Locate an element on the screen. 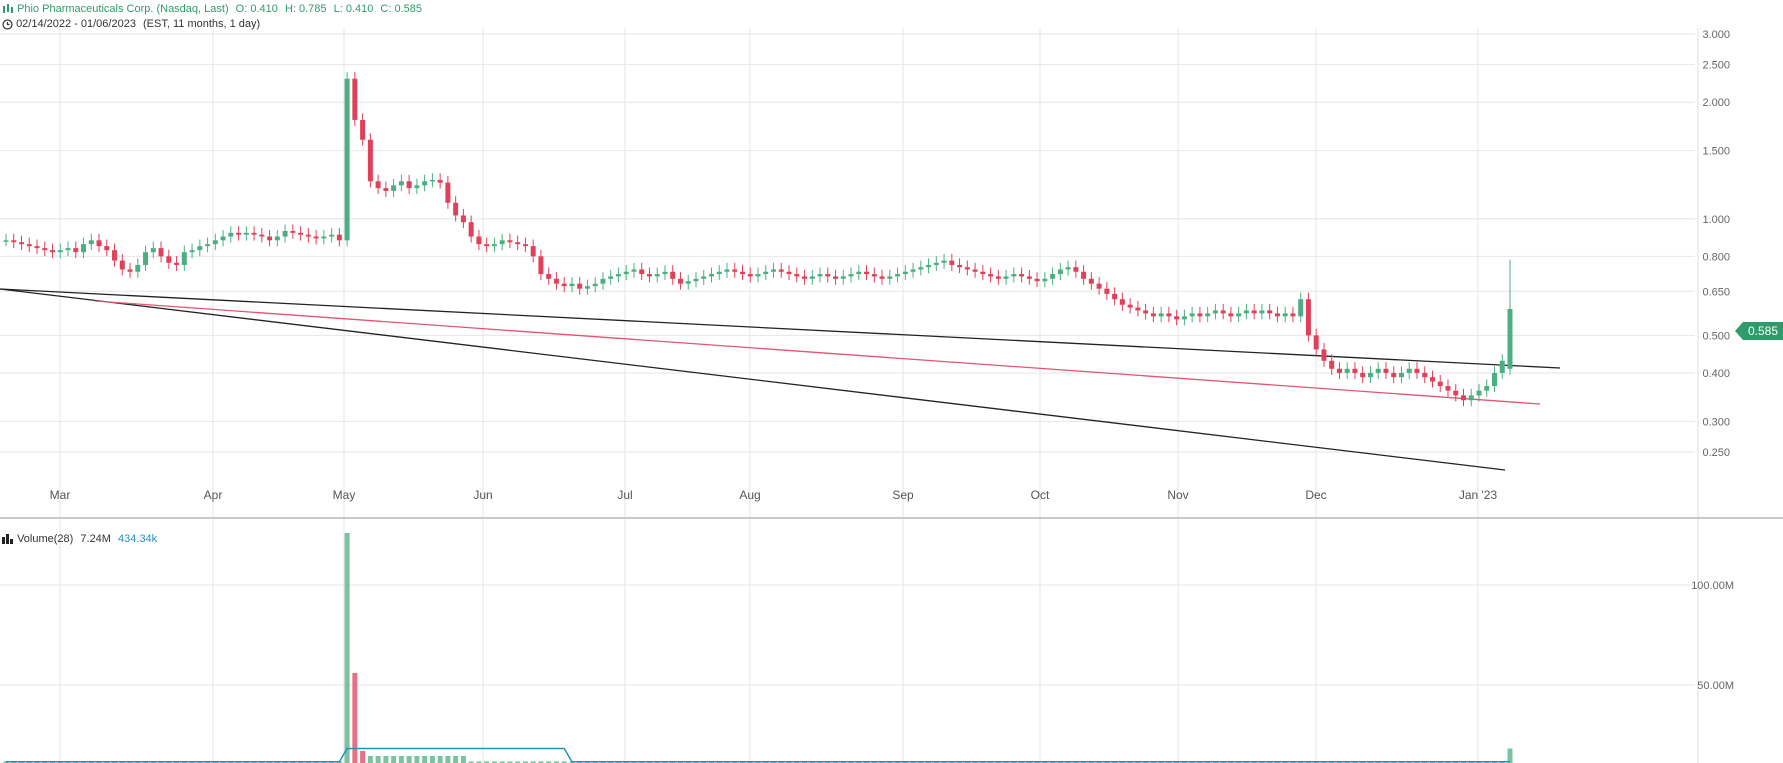  price-tick-label: 2.000 is located at coordinates (1716, 103).